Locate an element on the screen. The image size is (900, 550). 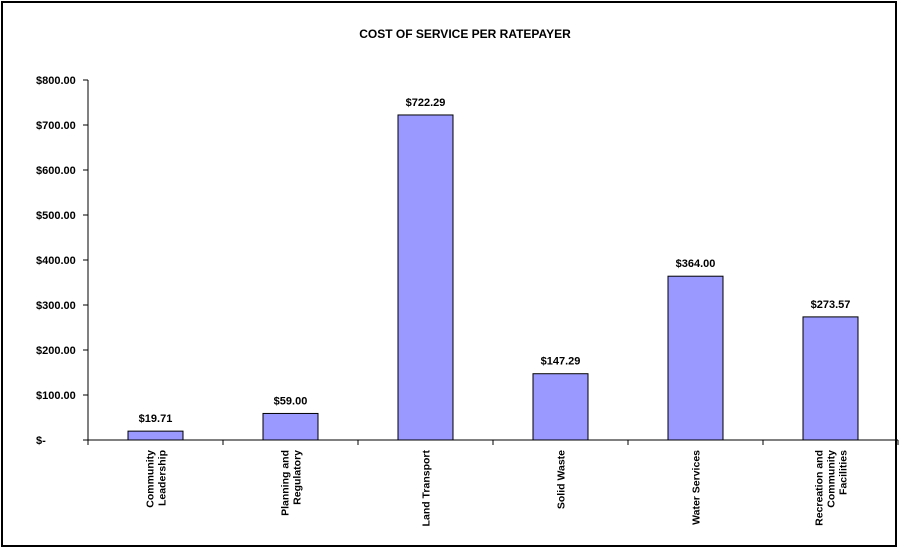
category-label: Community Leadership is located at coordinates (157, 479).